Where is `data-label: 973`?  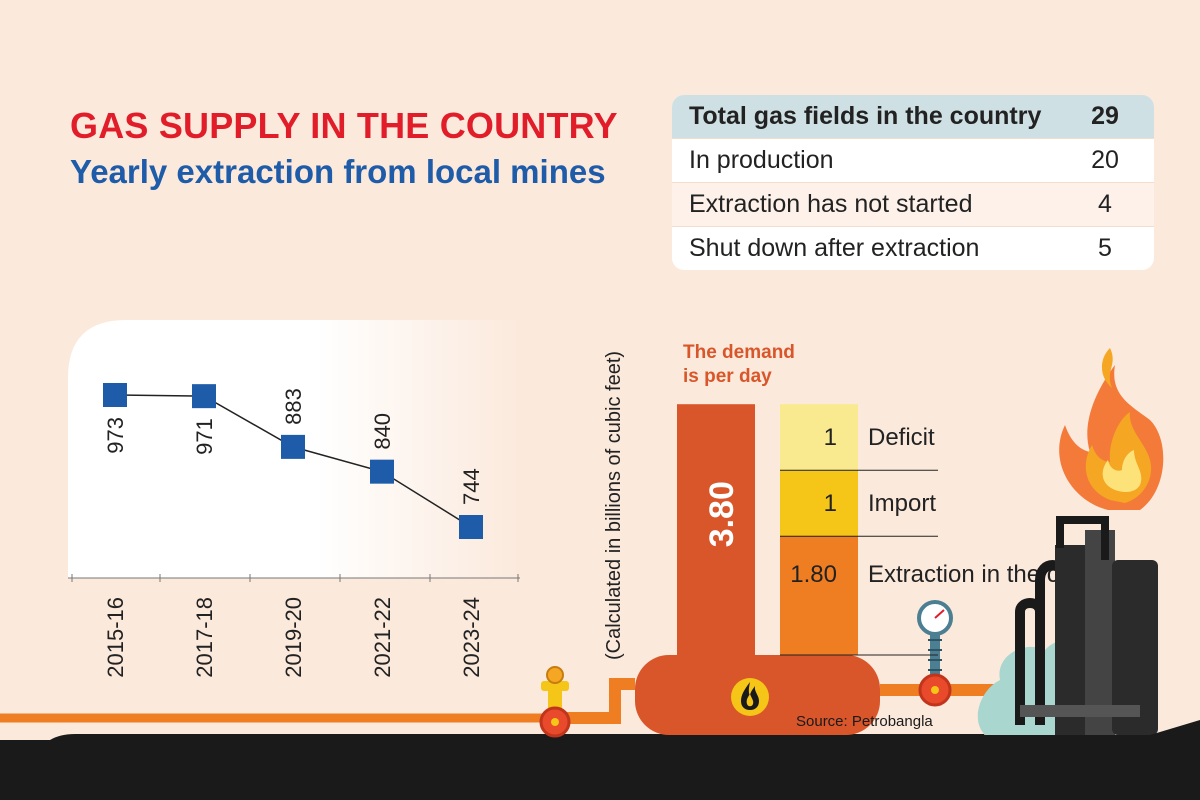 data-label: 973 is located at coordinates (115, 435).